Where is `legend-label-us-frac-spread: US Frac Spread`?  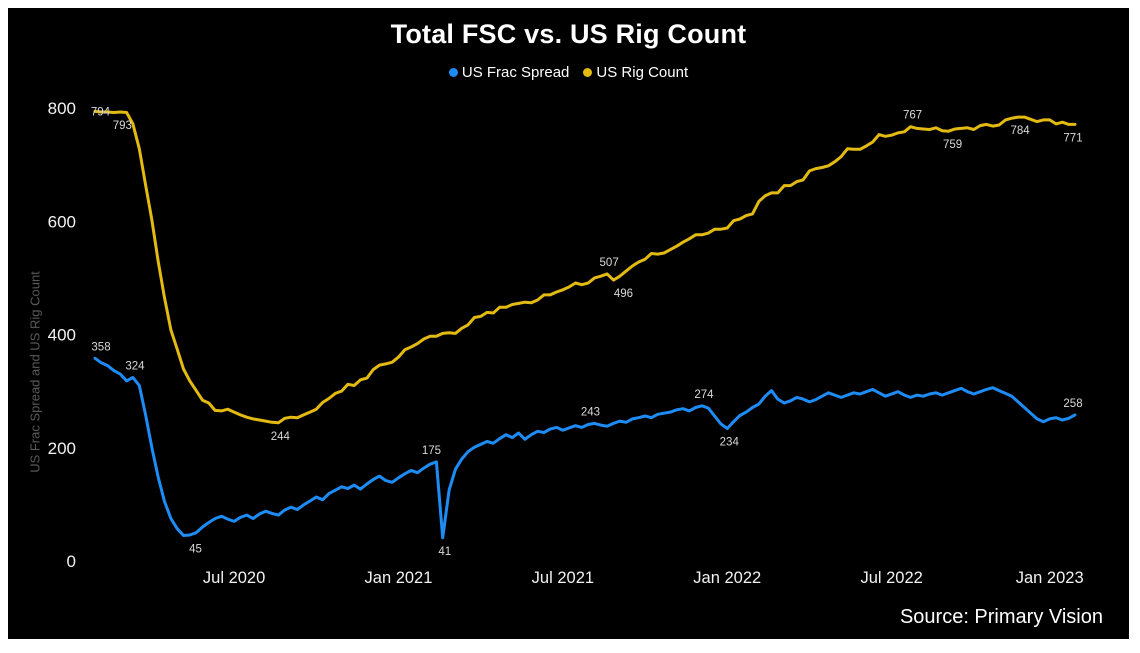
legend-label-us-frac-spread: US Frac Spread is located at coordinates (515, 72).